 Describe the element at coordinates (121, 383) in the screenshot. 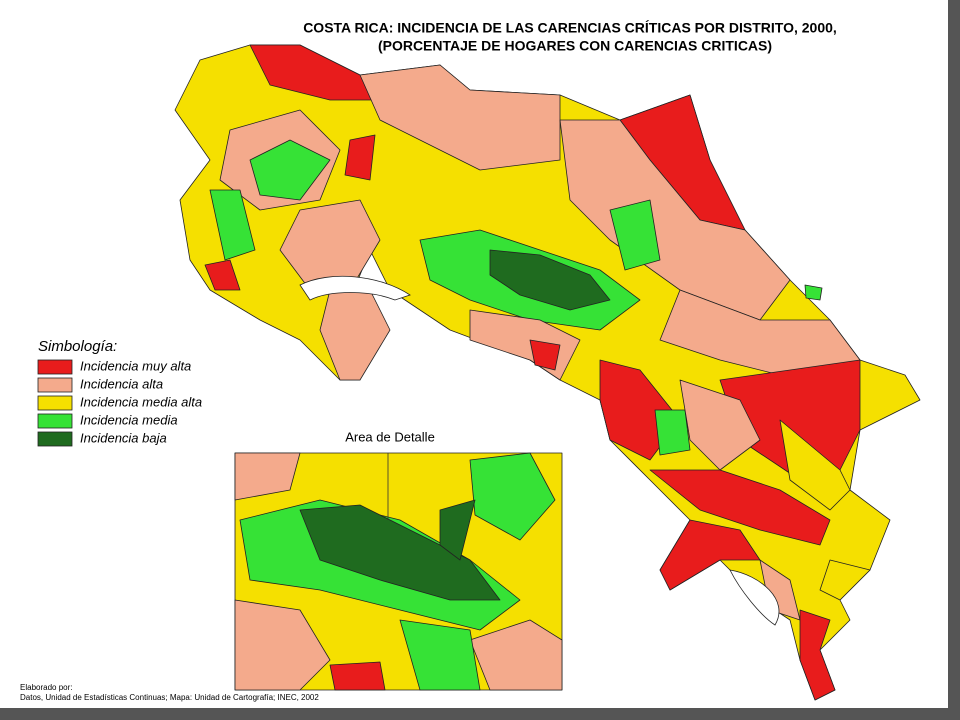

I see `legend-label: Incidencia alta` at that location.